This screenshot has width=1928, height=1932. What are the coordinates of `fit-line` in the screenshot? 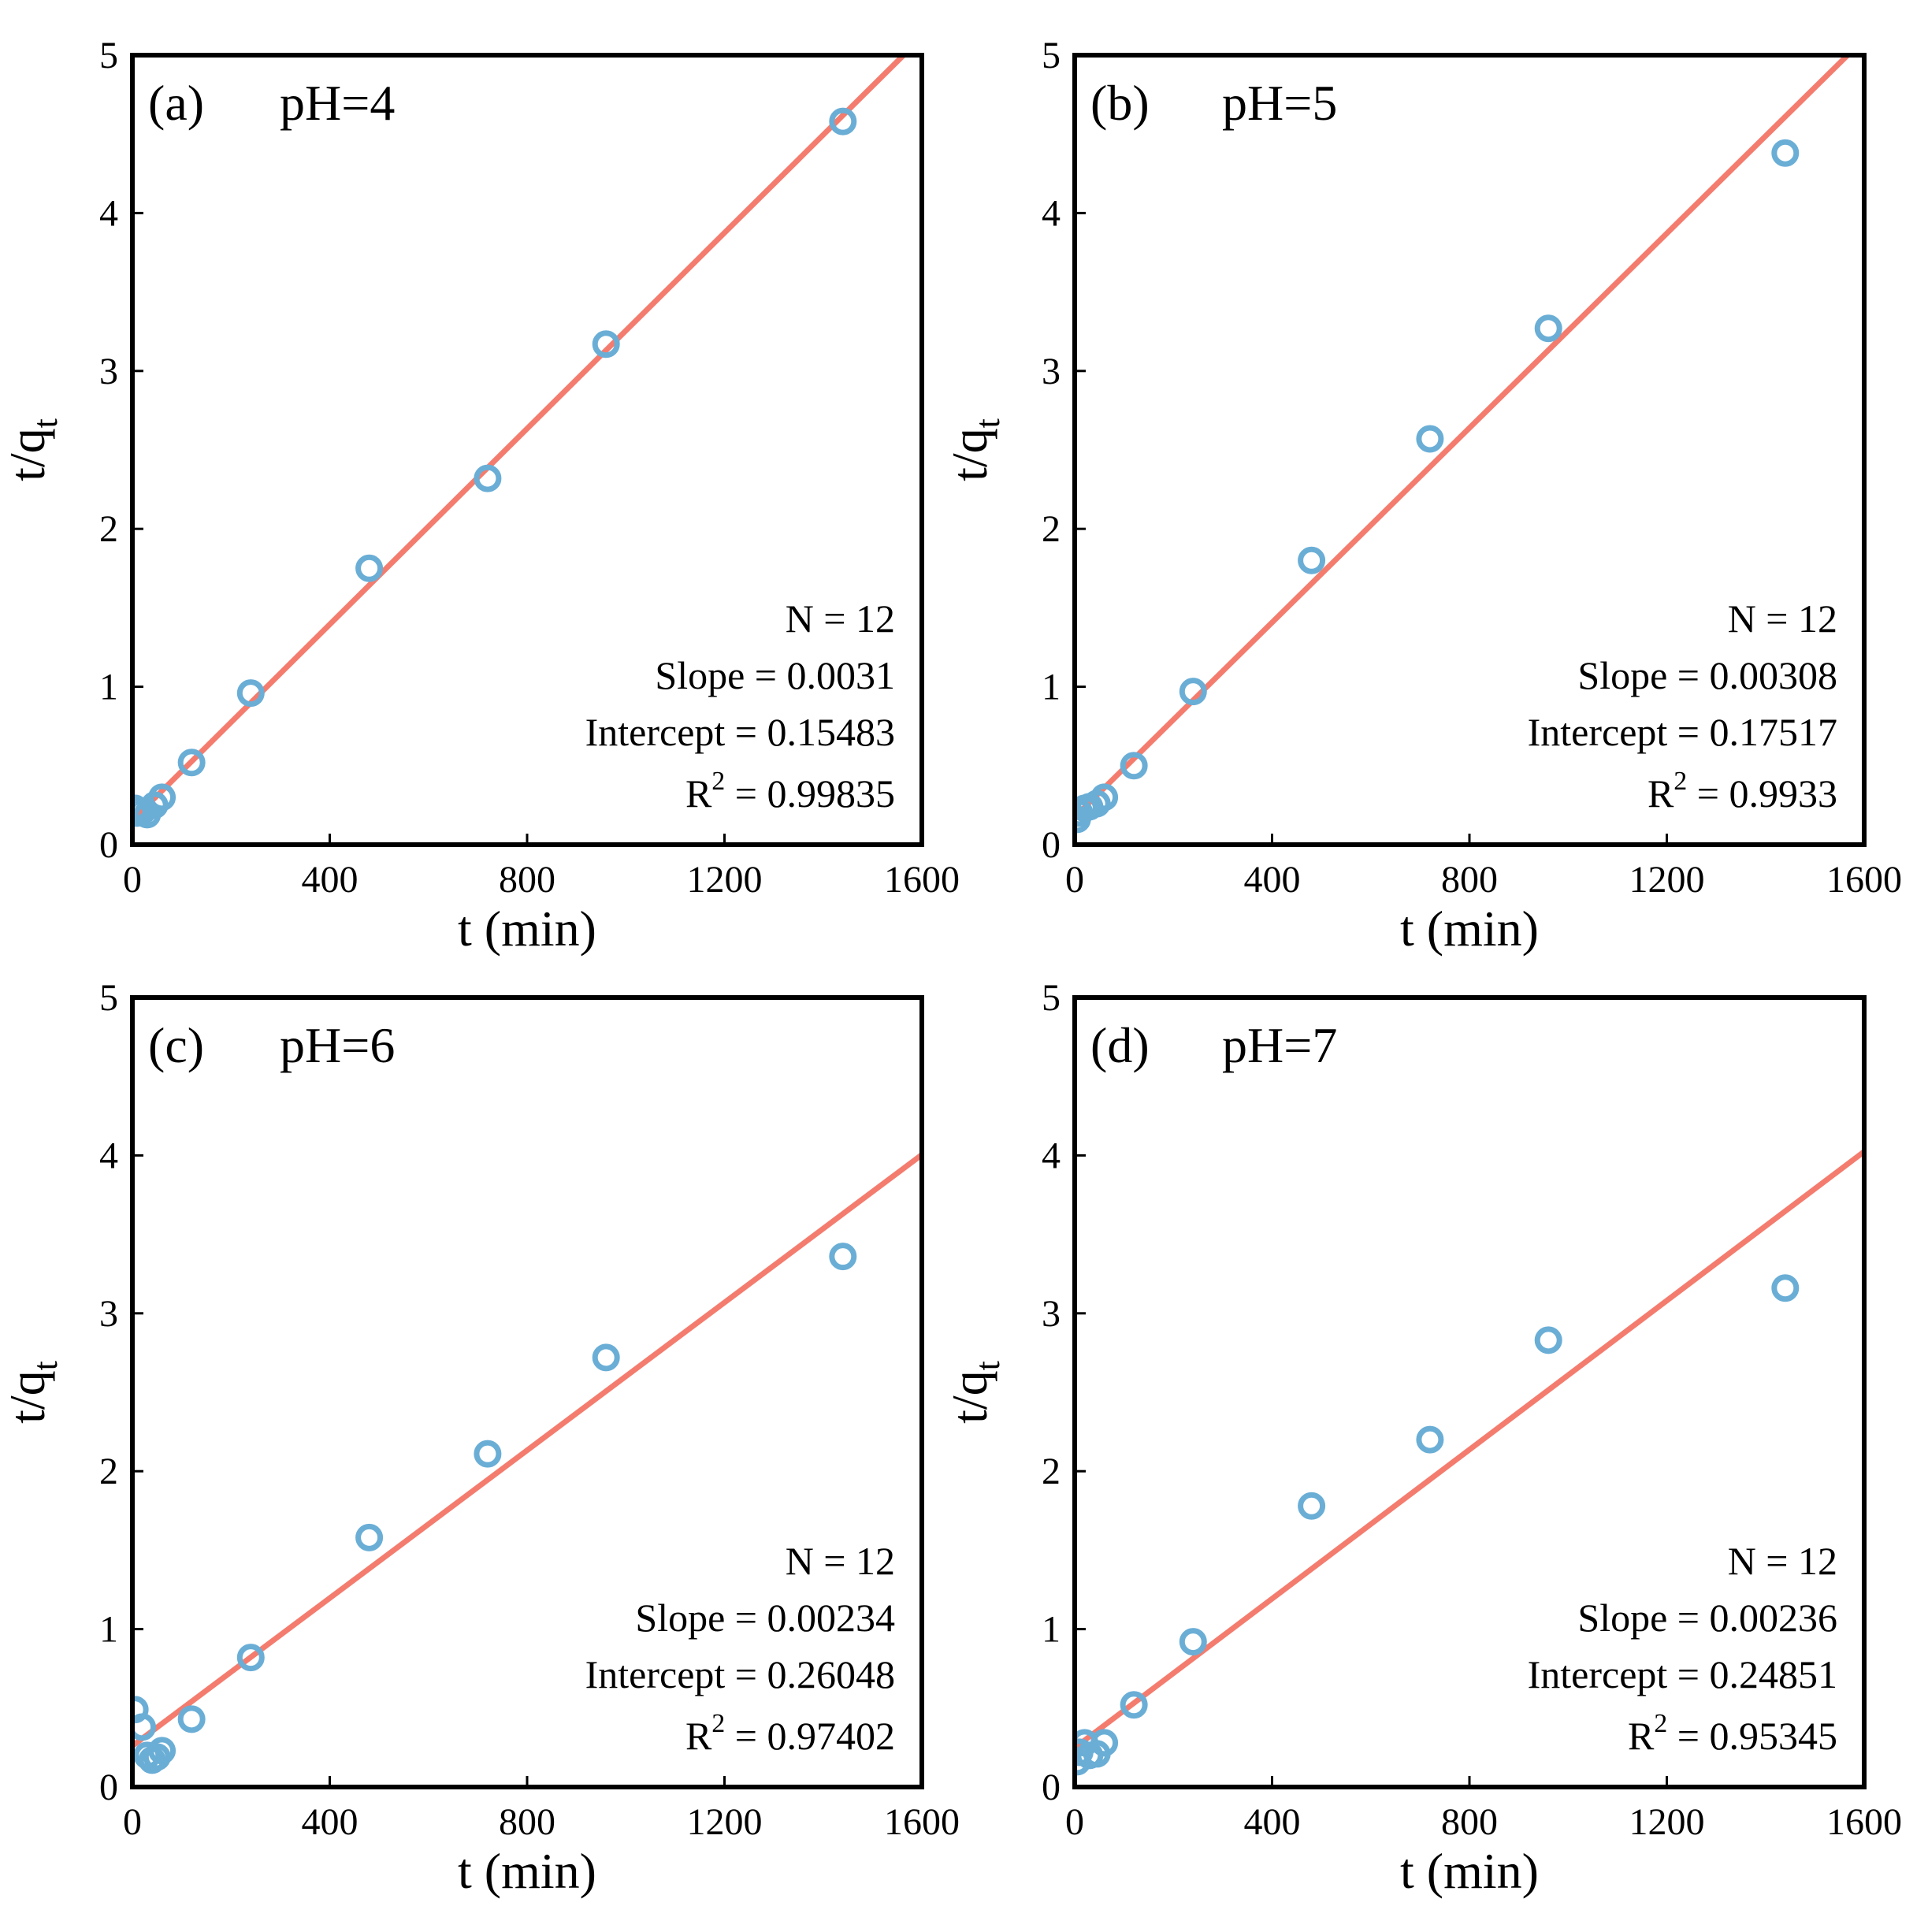 It's located at (1469, 1449).